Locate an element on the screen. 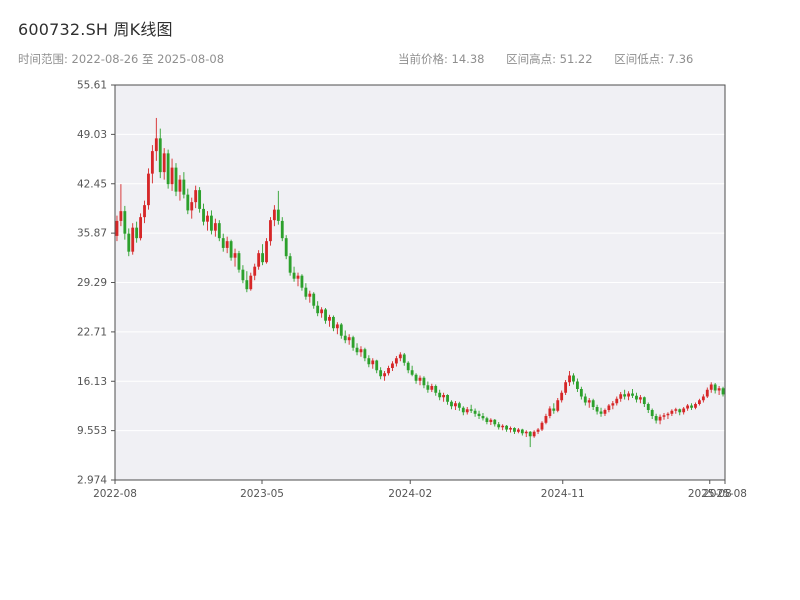 This screenshot has height=600, width=800. y-tick-label: 35.87 is located at coordinates (92, 234).